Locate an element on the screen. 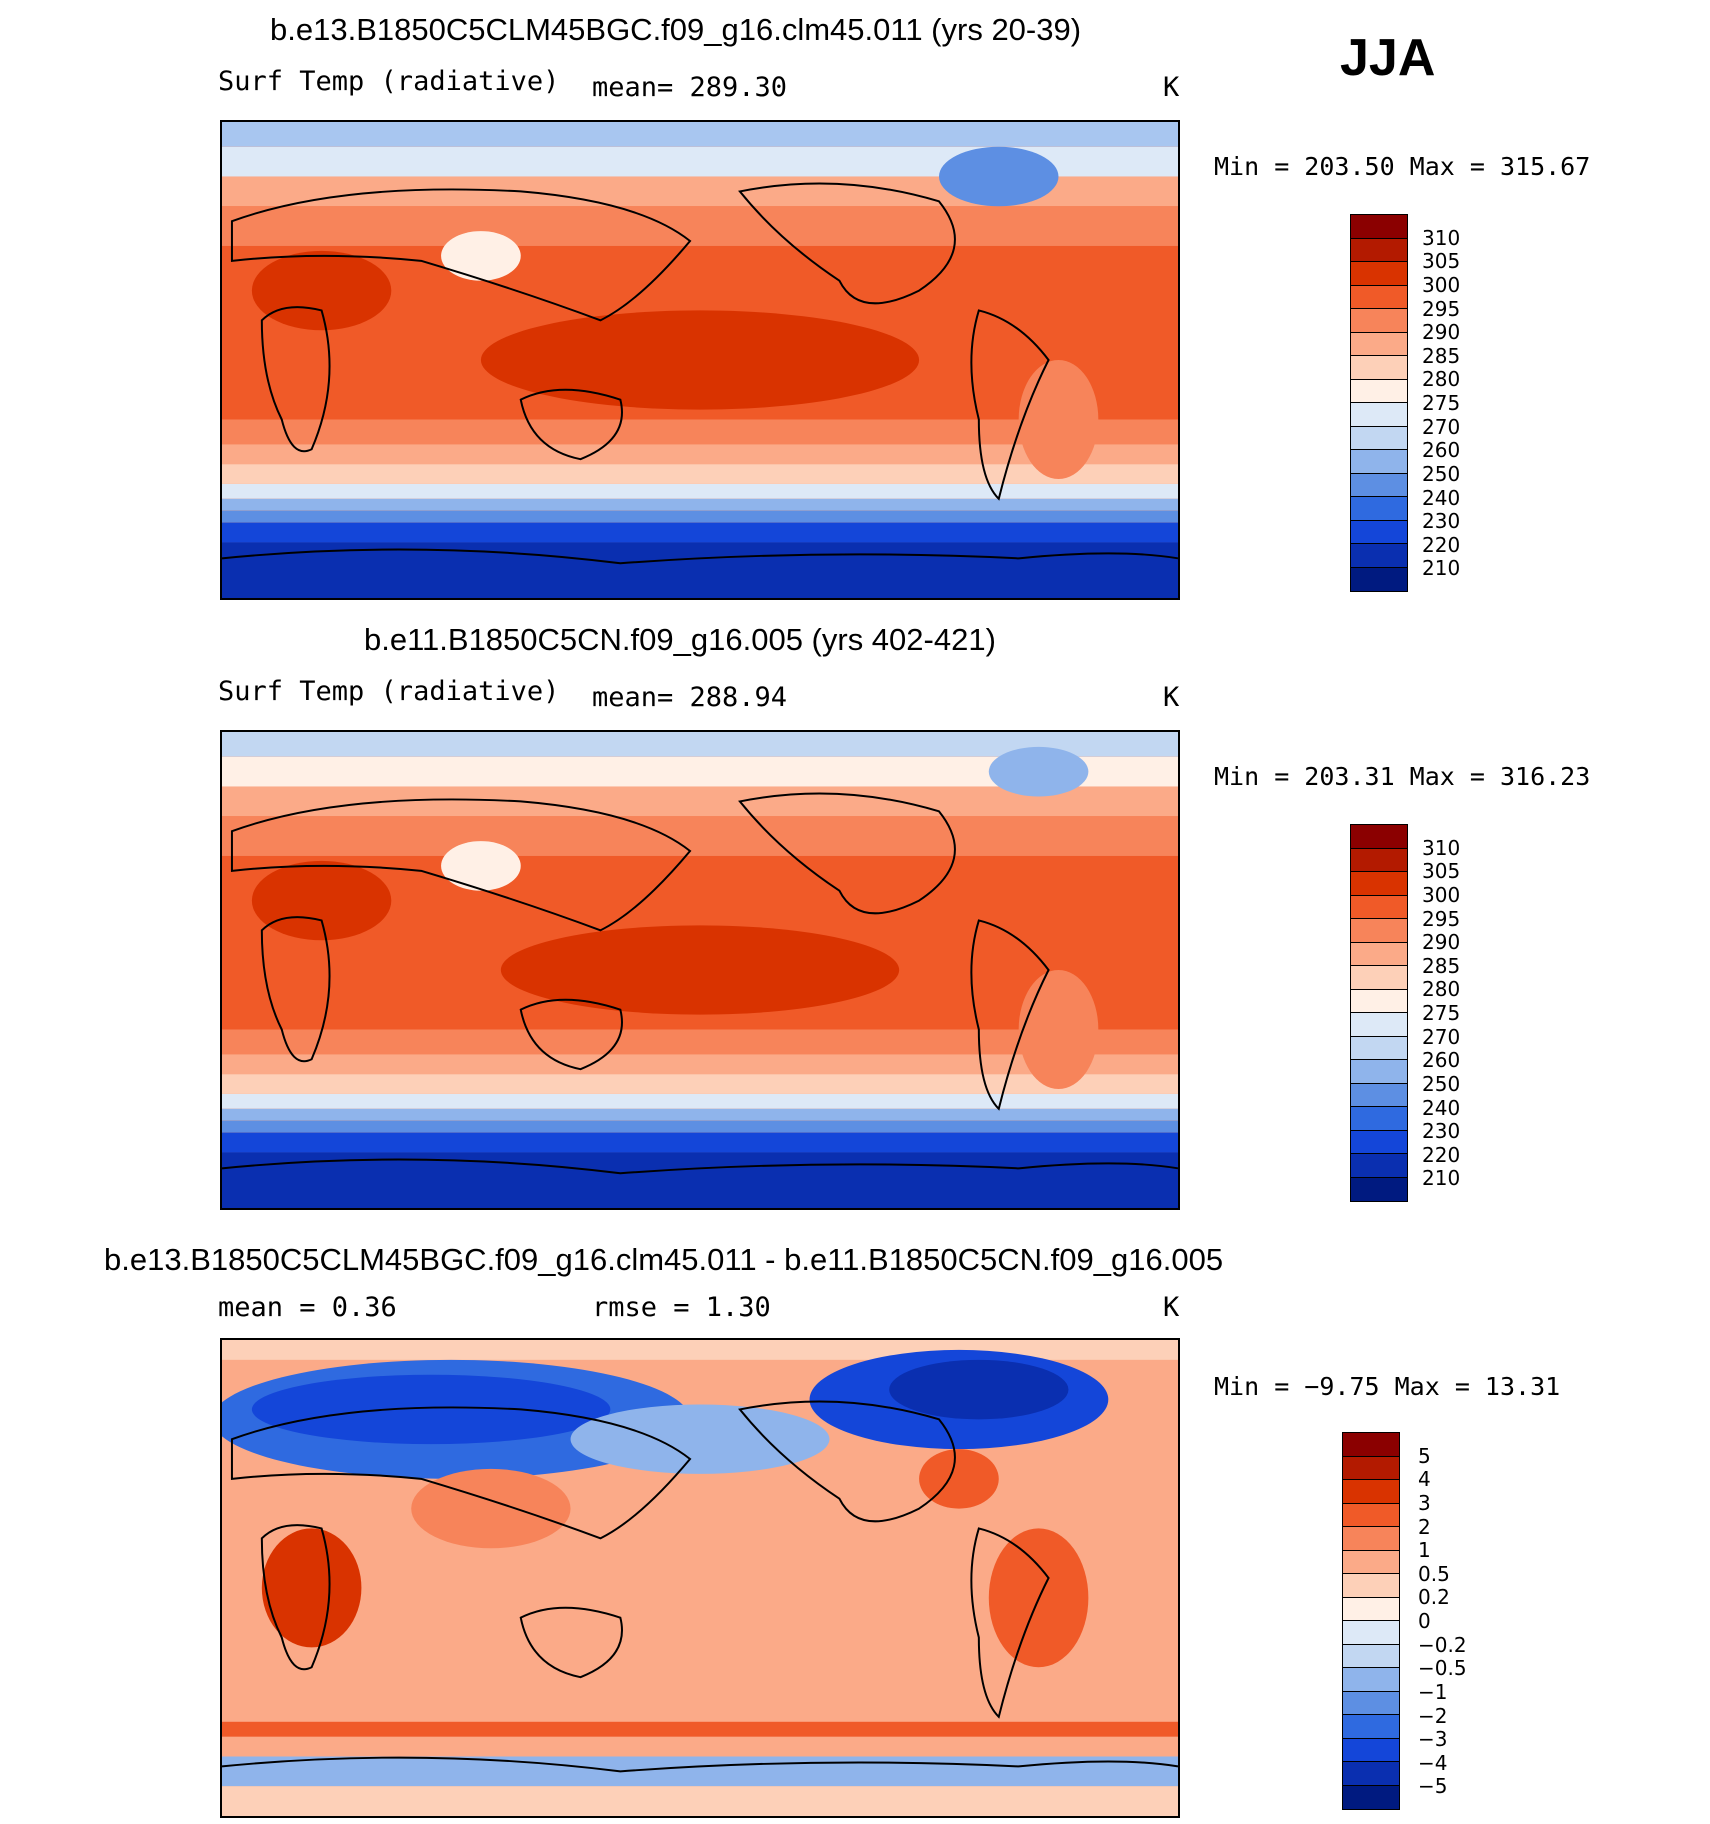 This screenshot has width=1710, height=1824. panel1-colorbar is located at coordinates (1379, 403).